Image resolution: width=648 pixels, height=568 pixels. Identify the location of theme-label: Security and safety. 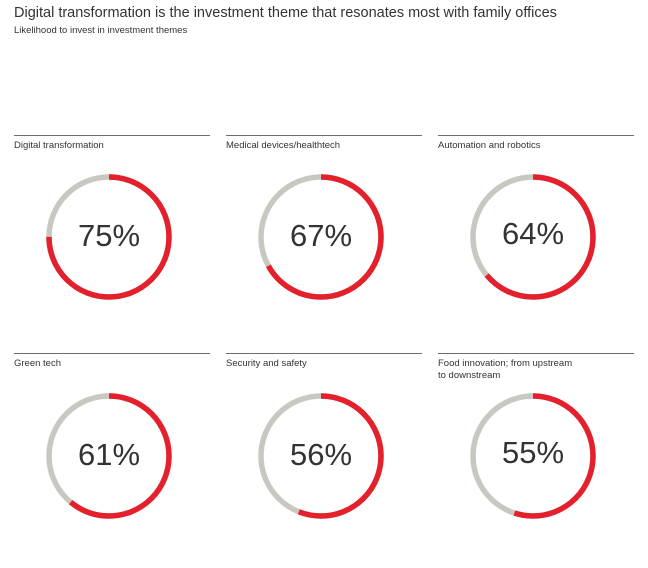
(266, 363).